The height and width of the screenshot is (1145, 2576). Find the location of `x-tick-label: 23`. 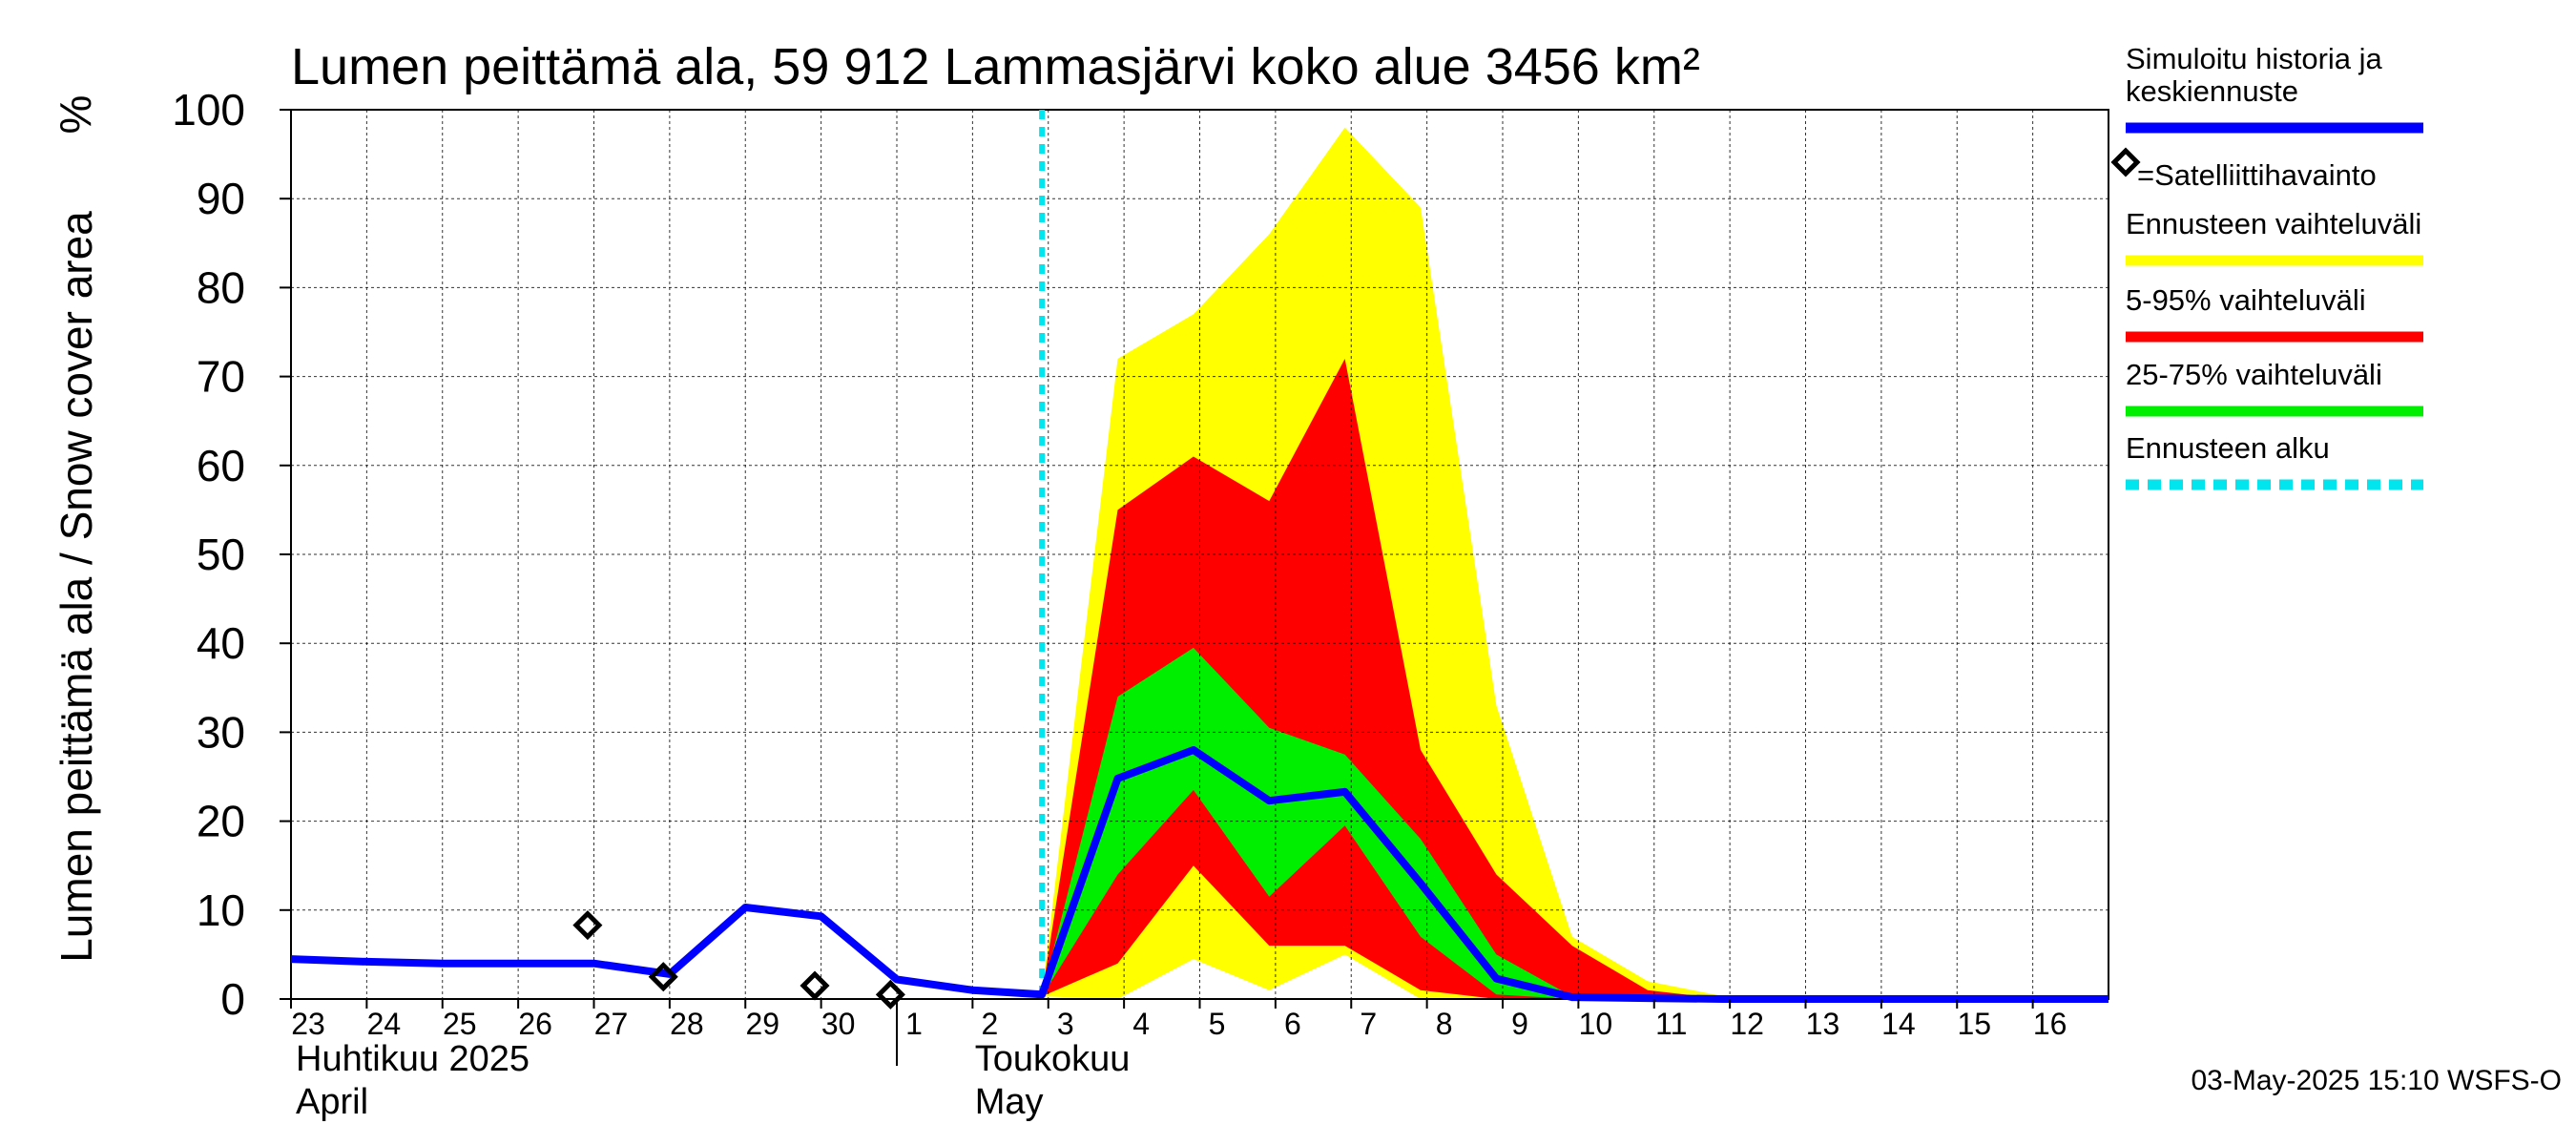

x-tick-label: 23 is located at coordinates (308, 1024).